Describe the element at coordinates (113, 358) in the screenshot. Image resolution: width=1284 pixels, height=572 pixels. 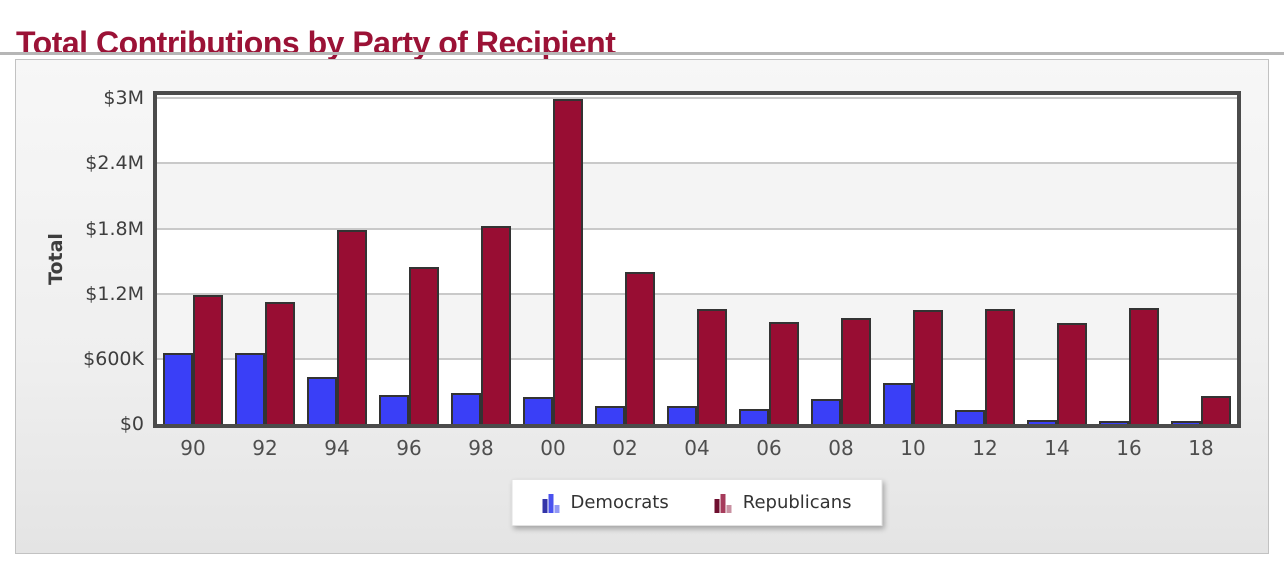
I see `y-tick-label: $600K` at that location.